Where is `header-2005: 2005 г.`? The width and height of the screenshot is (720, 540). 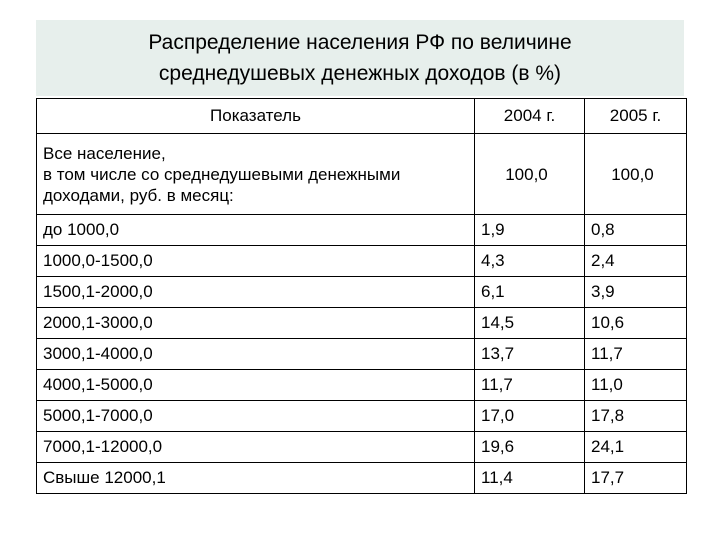 header-2005: 2005 г. is located at coordinates (635, 116).